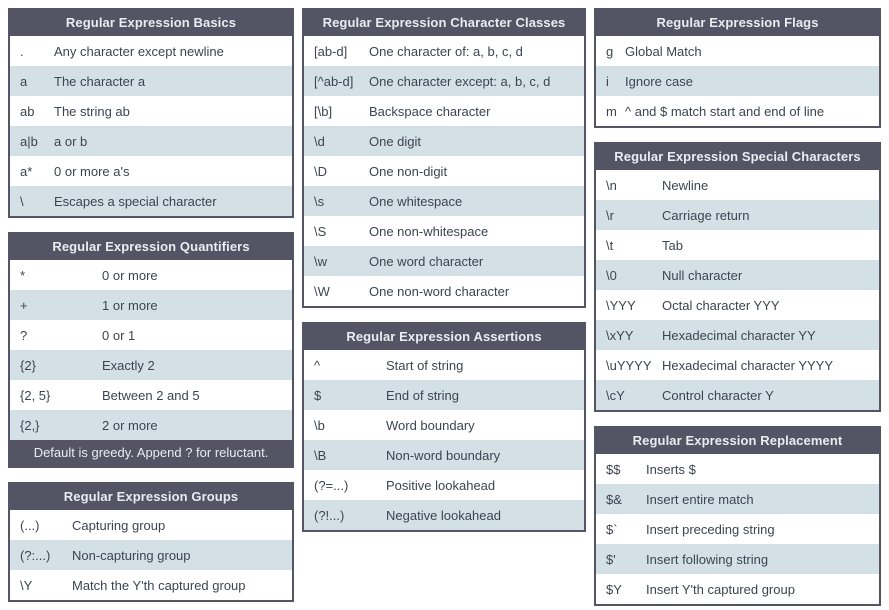 The height and width of the screenshot is (610, 889). Describe the element at coordinates (119, 335) in the screenshot. I see `row-description: 0 or 1` at that location.